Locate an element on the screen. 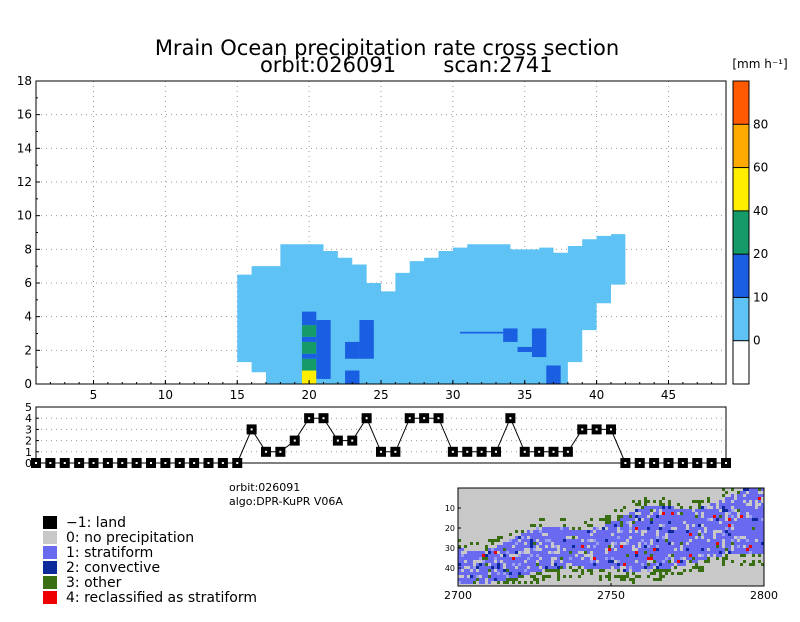 The image size is (800, 622). strip-marker-dot is located at coordinates (179, 463).